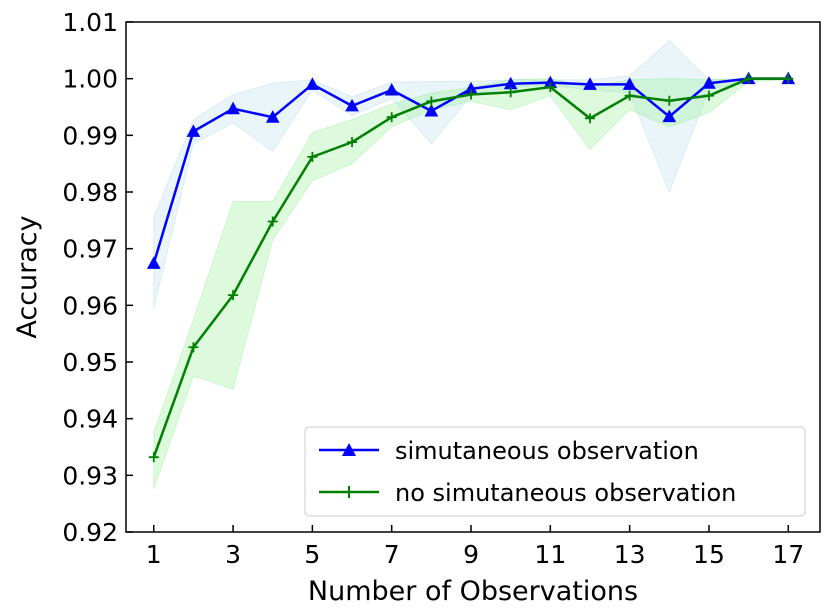  What do you see at coordinates (27, 276) in the screenshot?
I see `y-axis-title: Accuracy` at bounding box center [27, 276].